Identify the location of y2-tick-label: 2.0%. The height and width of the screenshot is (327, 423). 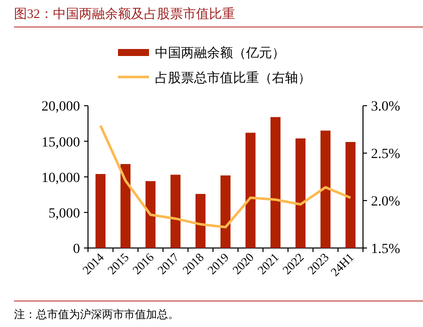
(385, 202).